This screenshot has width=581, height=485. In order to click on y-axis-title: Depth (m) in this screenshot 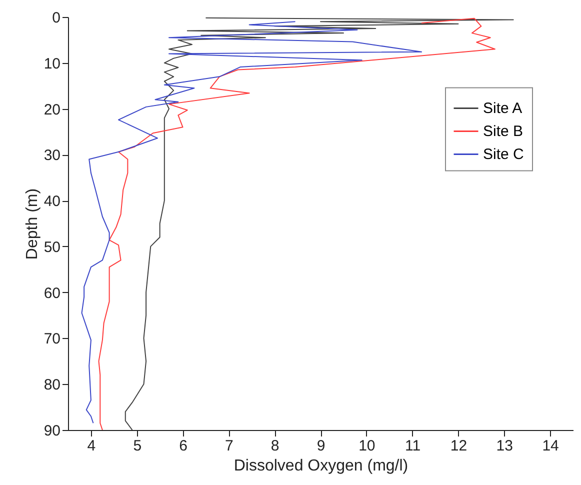, I will do `click(32, 224)`.